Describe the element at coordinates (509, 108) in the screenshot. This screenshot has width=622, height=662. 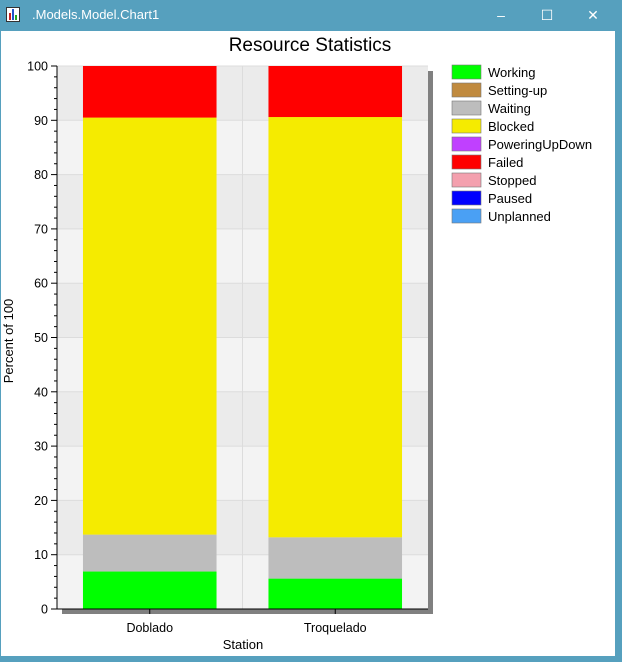
I see `legend-label-waiting: Waiting` at that location.